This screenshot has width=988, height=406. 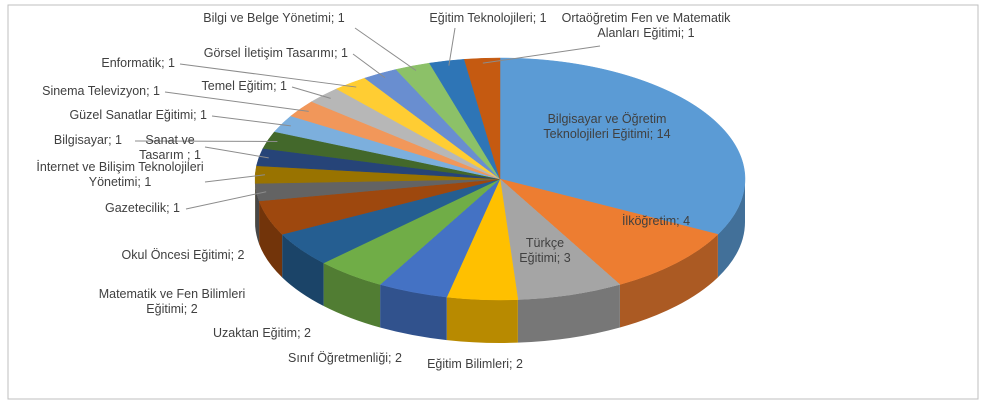 I want to click on data-label: Okul Öncesi Eğitimi; 2, so click(x=183, y=255).